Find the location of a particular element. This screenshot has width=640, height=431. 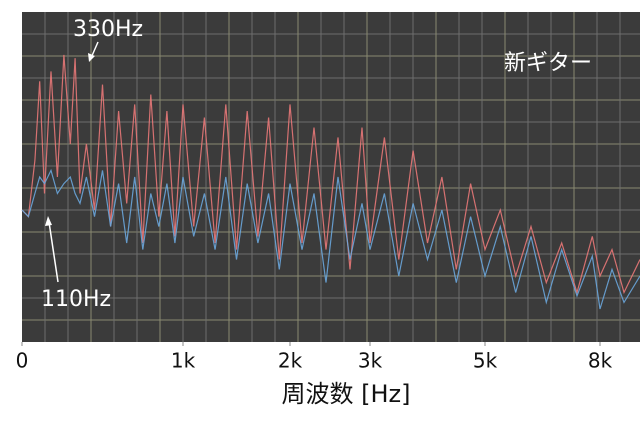

x-tick-label: 1k is located at coordinates (183, 361).